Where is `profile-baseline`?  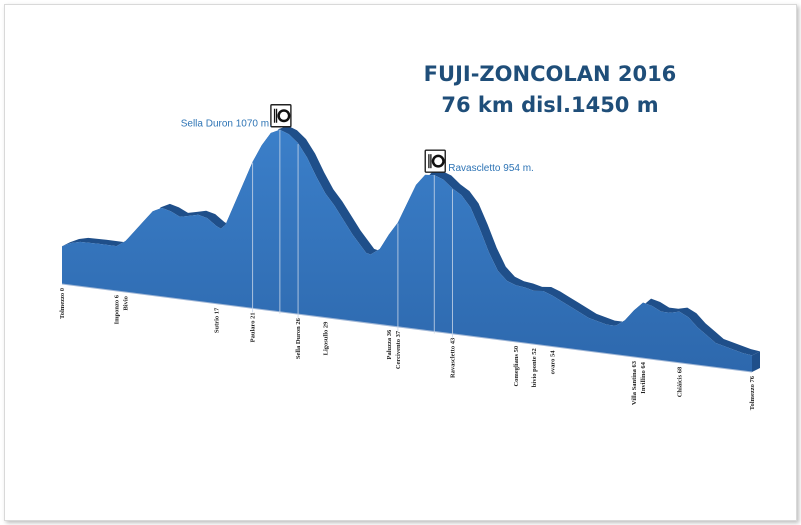
profile-baseline is located at coordinates (407, 328).